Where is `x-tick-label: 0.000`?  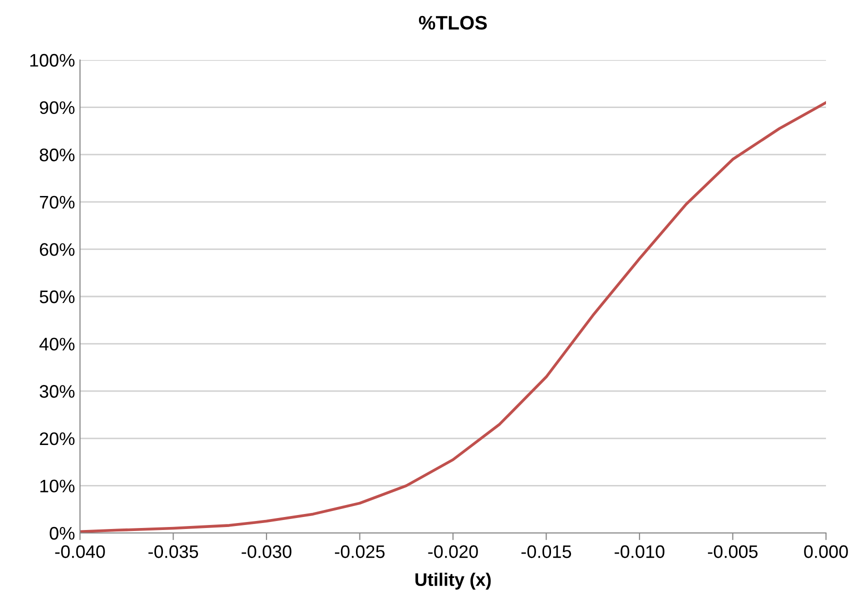 x-tick-label: 0.000 is located at coordinates (826, 551).